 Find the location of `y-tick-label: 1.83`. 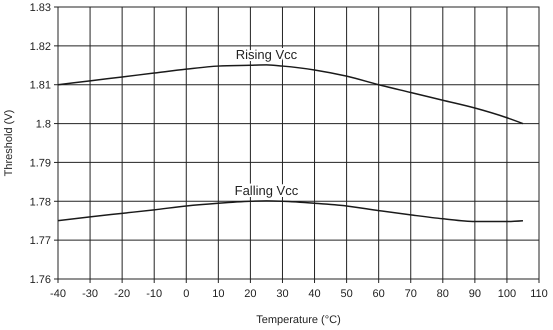

y-tick-label: 1.83 is located at coordinates (40, 8).